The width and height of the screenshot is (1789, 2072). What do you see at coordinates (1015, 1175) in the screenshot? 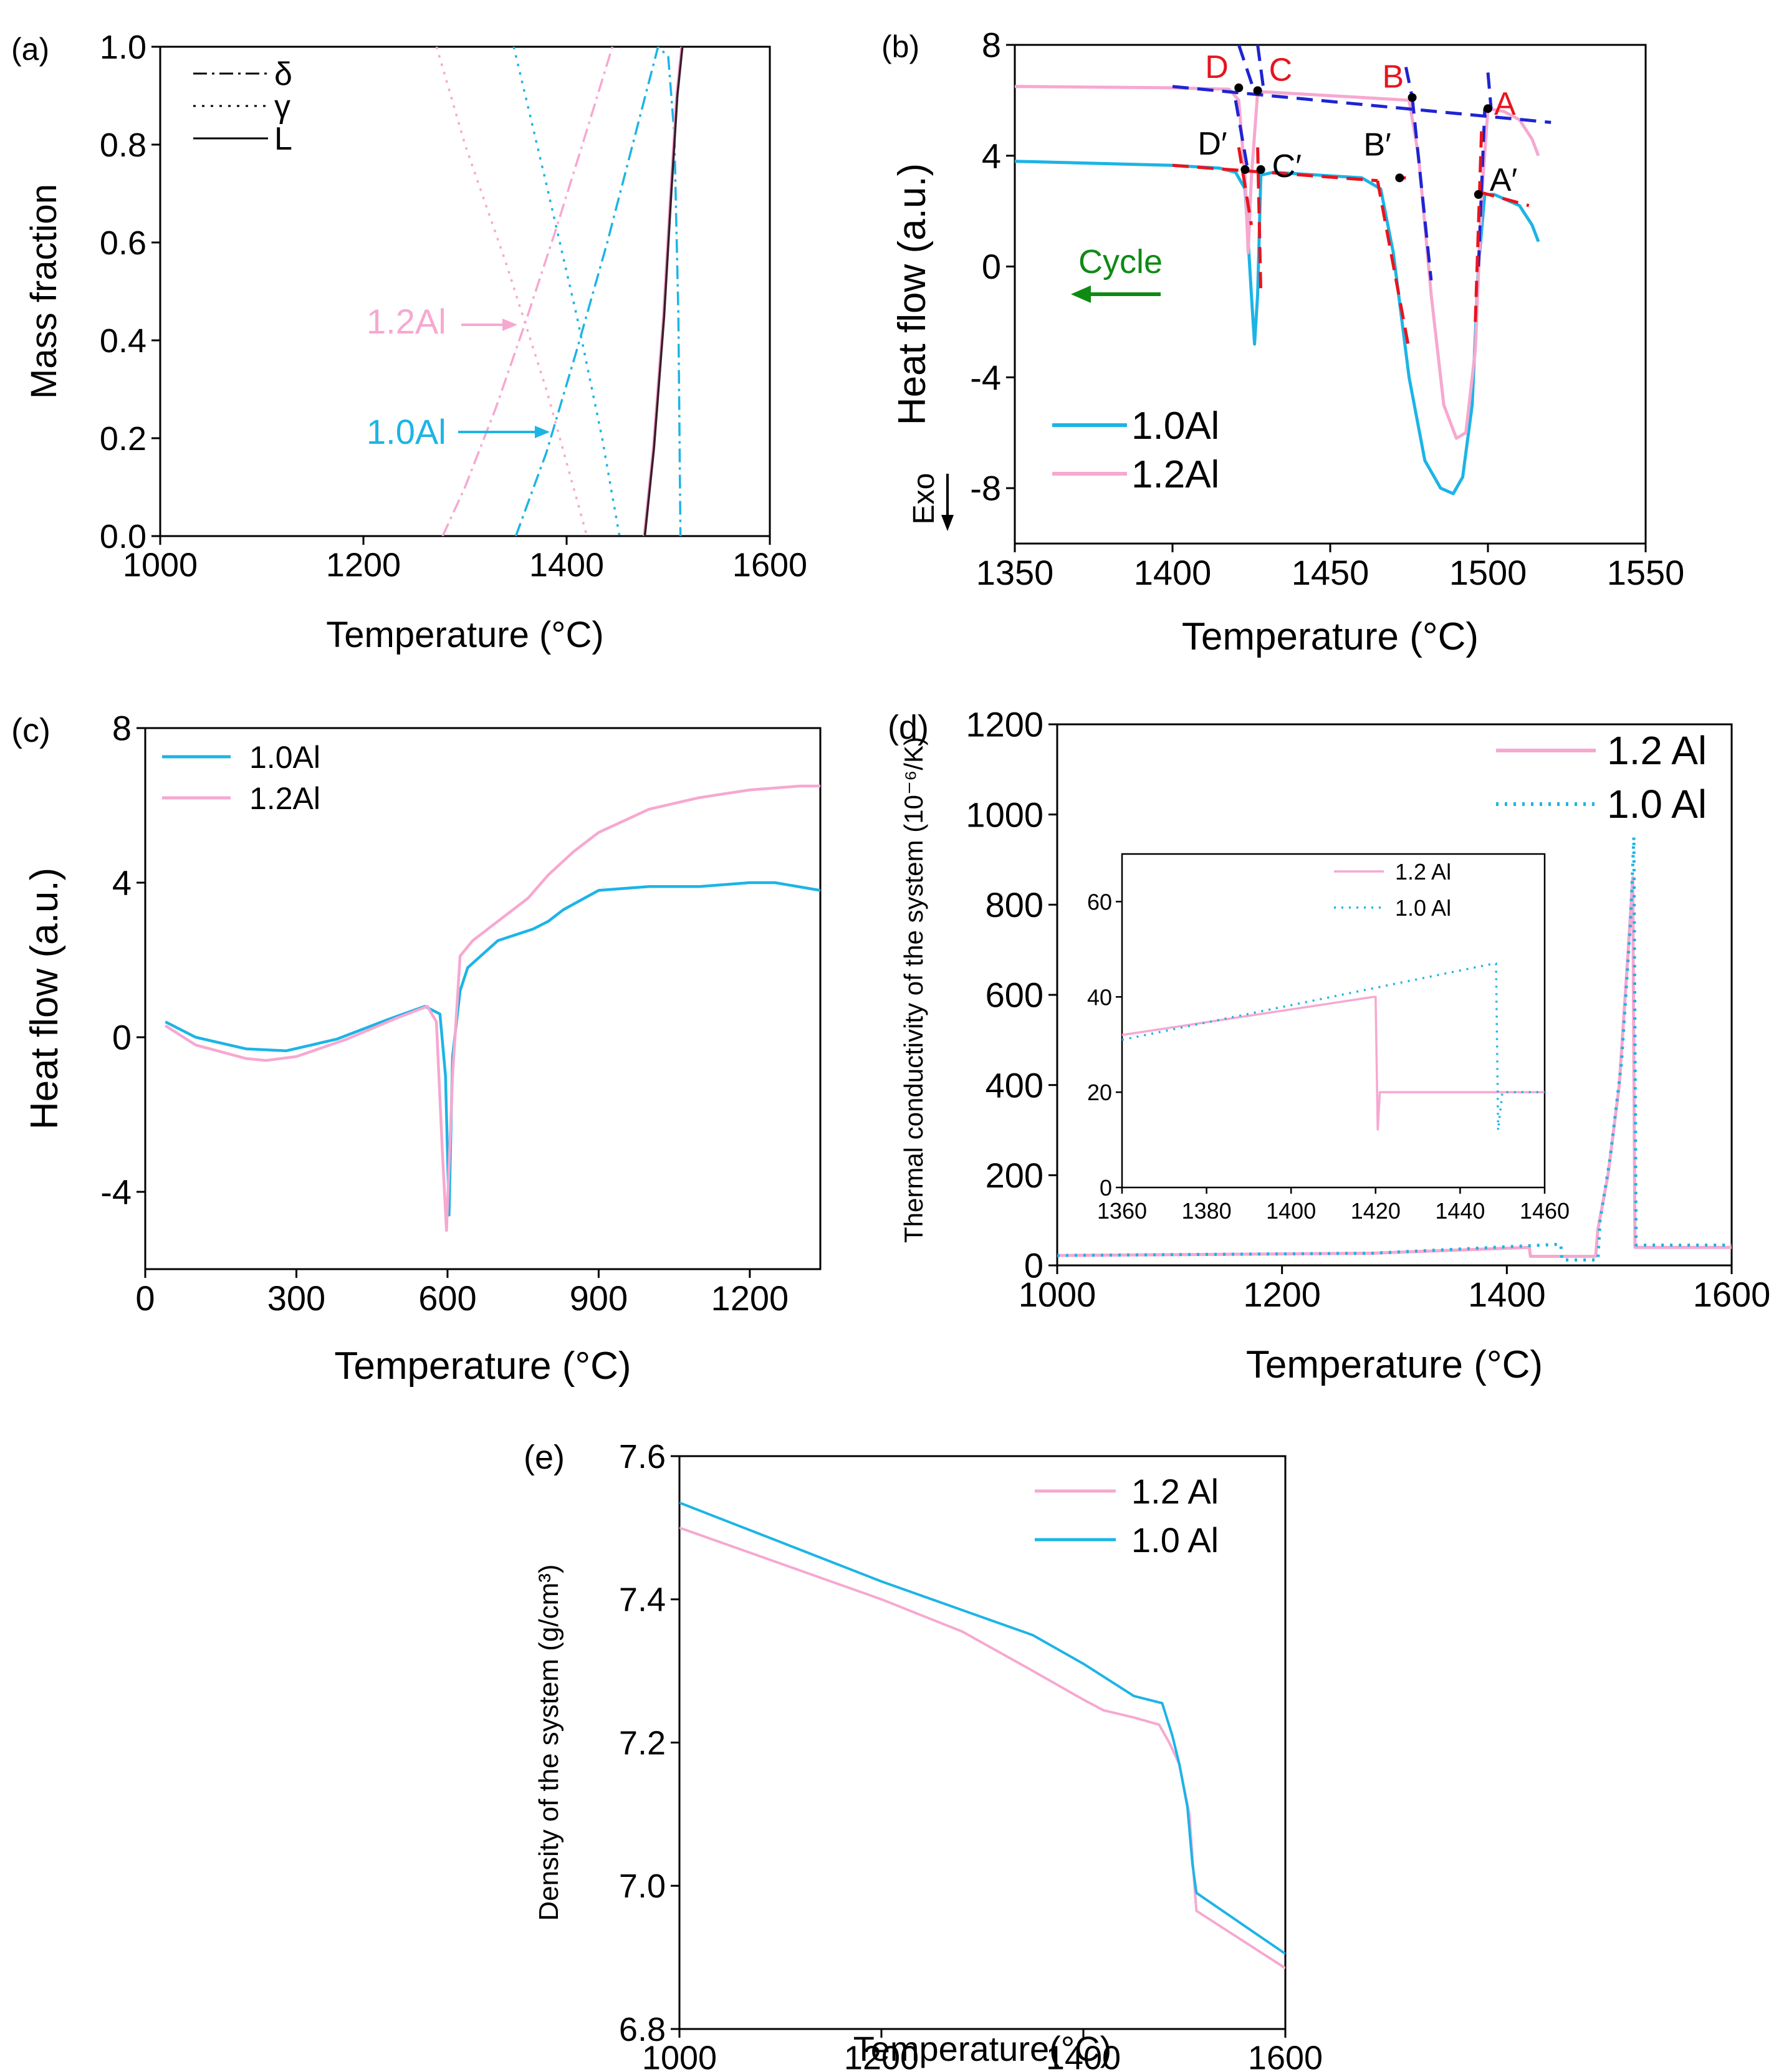
I see `y-tick-label: 200` at bounding box center [1015, 1175].